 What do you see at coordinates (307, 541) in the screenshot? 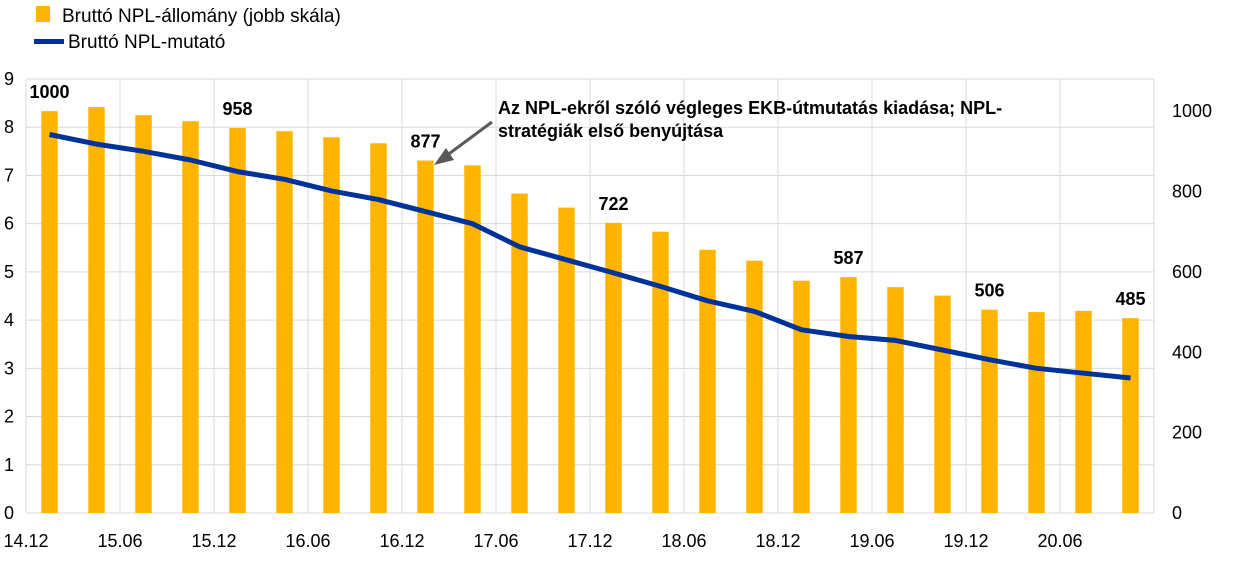
I see `x-tick-label: 16.06` at bounding box center [307, 541].